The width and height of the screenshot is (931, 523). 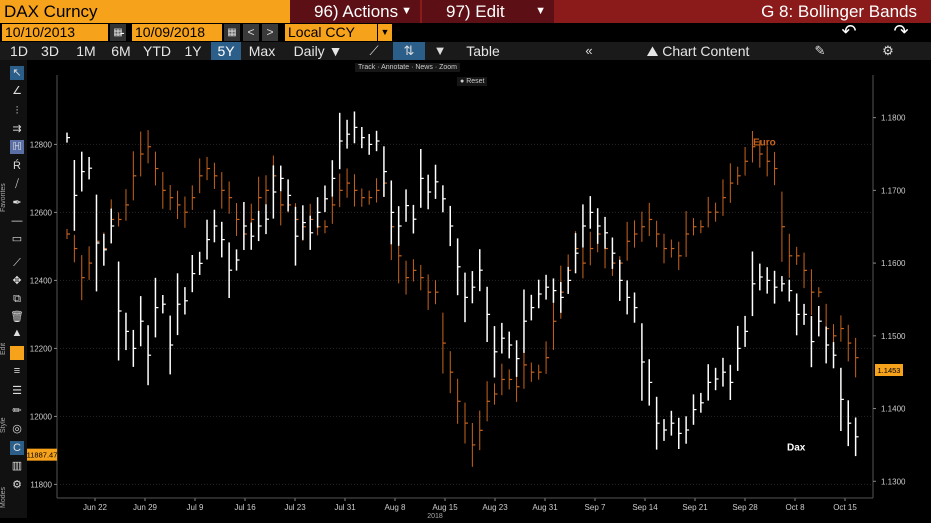 I want to click on ticker-field: DAX Curncy, so click(x=145, y=11).